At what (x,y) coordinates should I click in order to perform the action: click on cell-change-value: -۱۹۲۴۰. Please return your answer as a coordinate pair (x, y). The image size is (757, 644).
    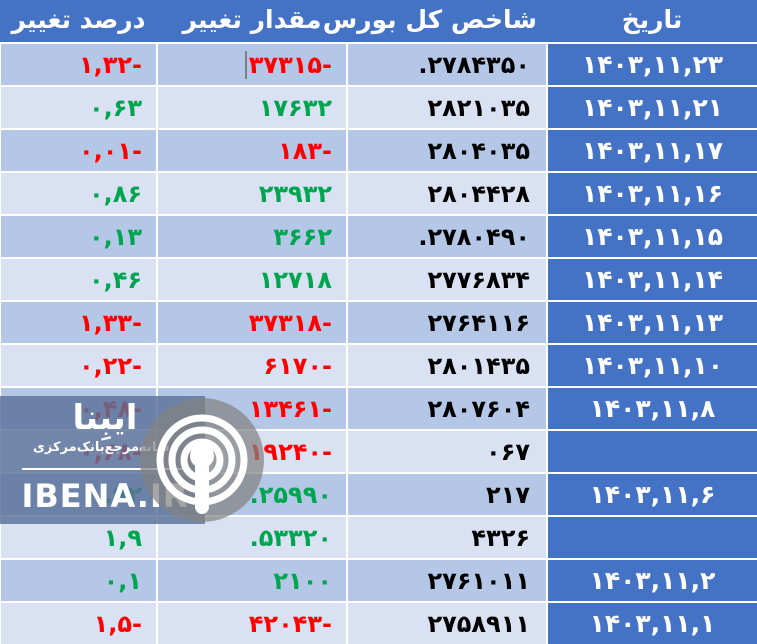
    Looking at the image, I should click on (252, 451).